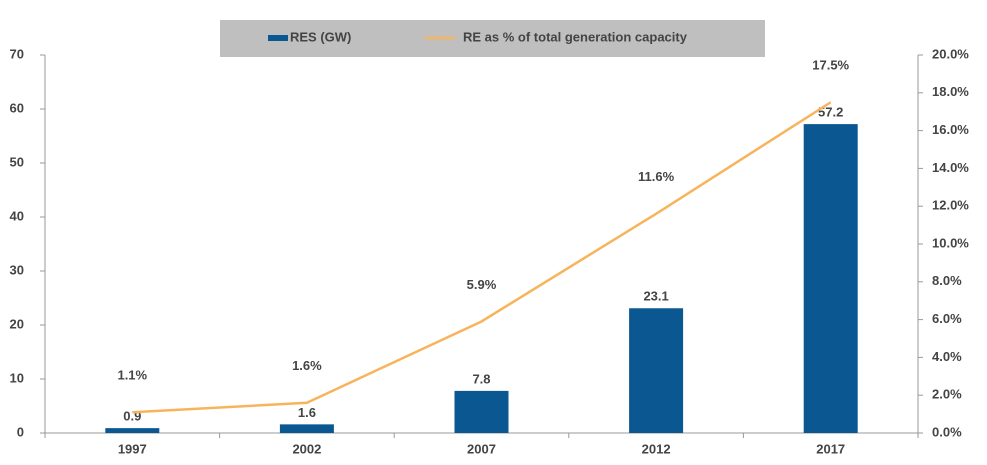  I want to click on line-label: 1.1%, so click(132, 375).